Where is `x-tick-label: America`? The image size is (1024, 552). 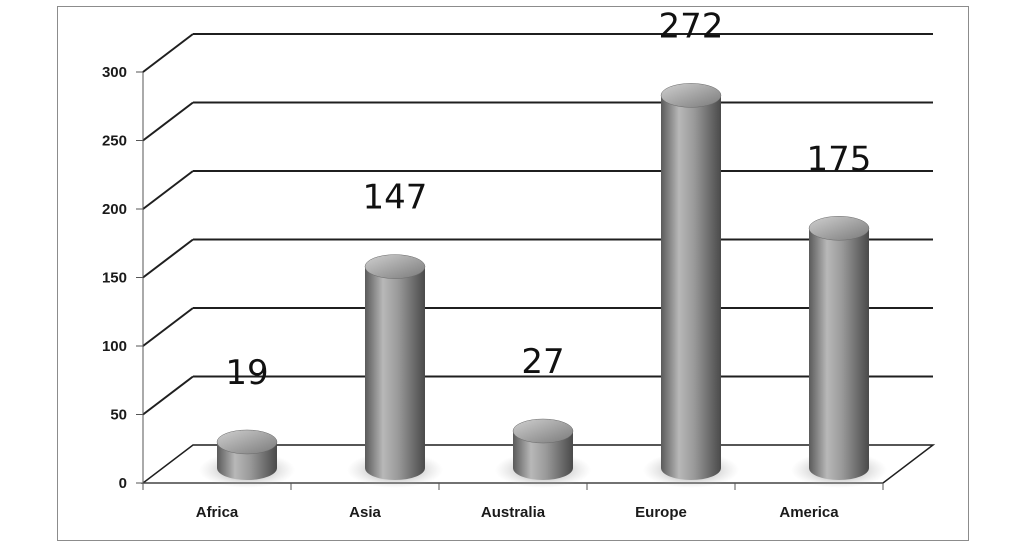 x-tick-label: America is located at coordinates (809, 512).